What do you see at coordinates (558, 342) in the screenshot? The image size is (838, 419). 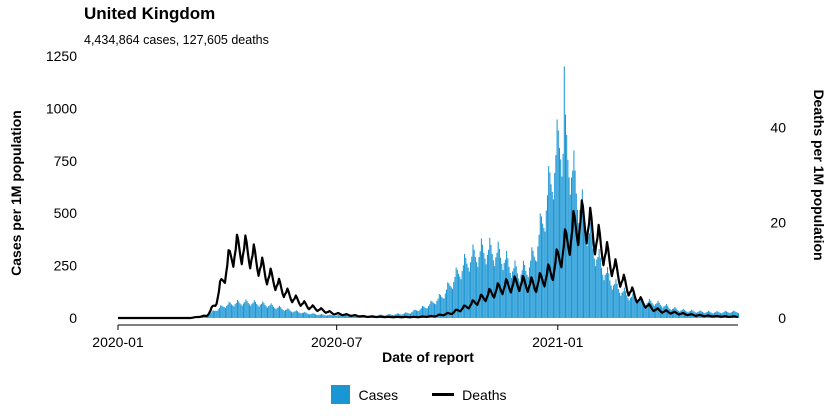 I see `x-tick-label: 2021-01` at bounding box center [558, 342].